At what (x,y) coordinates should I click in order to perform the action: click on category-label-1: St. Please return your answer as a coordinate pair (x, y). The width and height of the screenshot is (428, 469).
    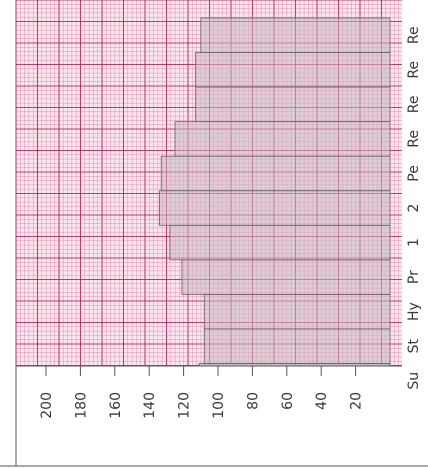
    Looking at the image, I should click on (414, 345).